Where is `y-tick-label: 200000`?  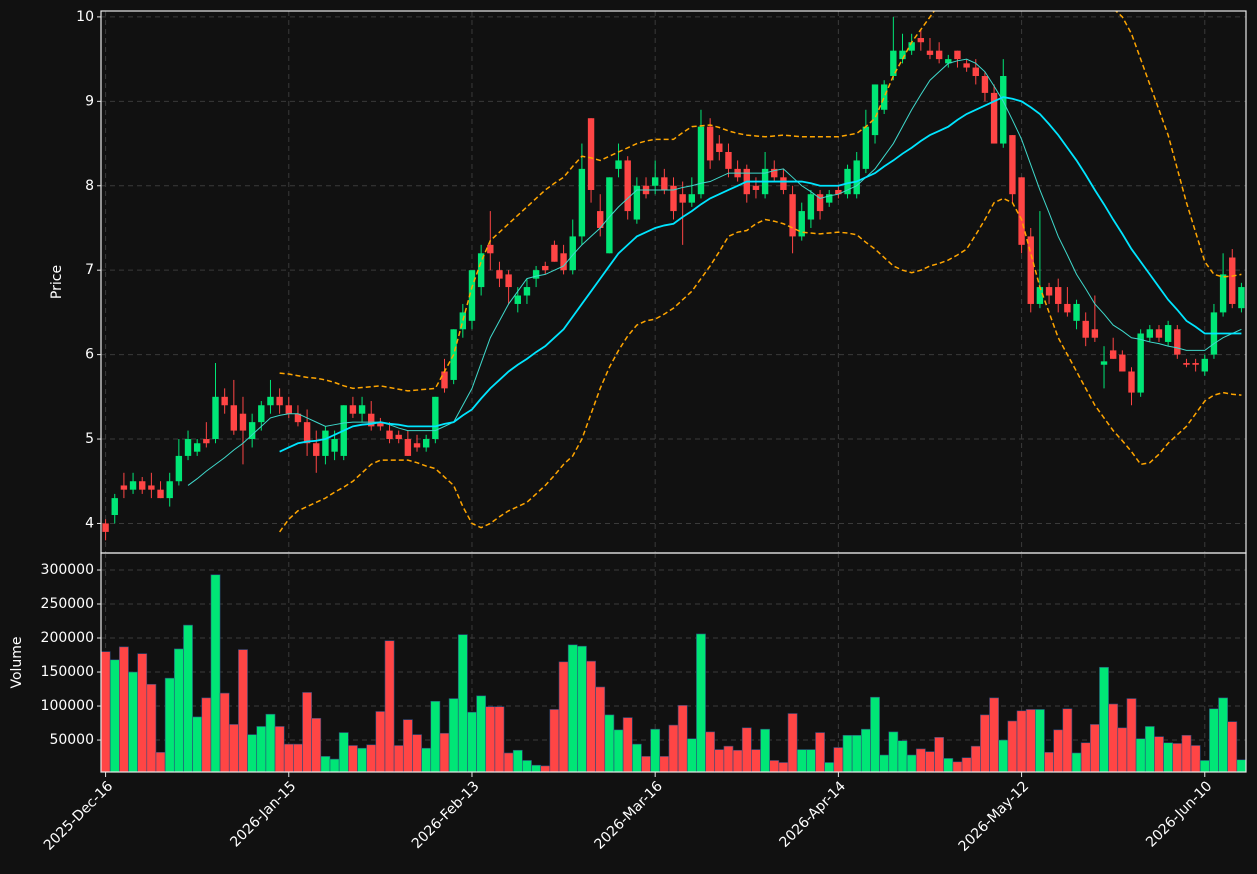
y-tick-label: 200000 is located at coordinates (67, 638).